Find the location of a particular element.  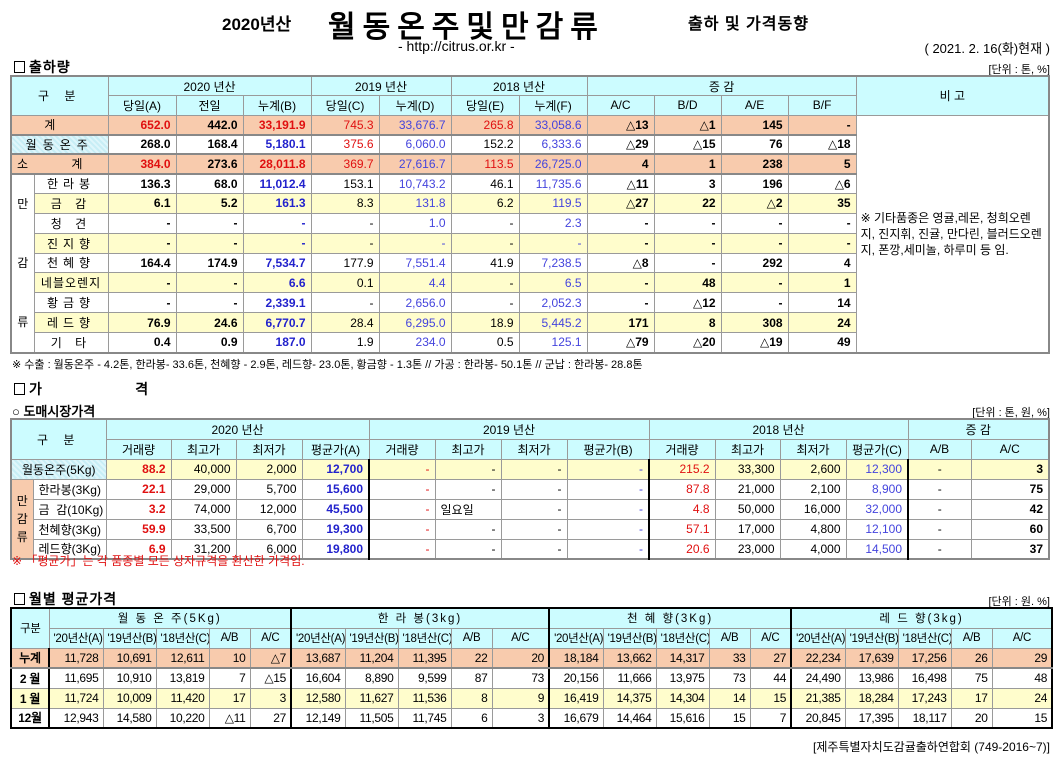

table-cell: 8 is located at coordinates (471, 698).